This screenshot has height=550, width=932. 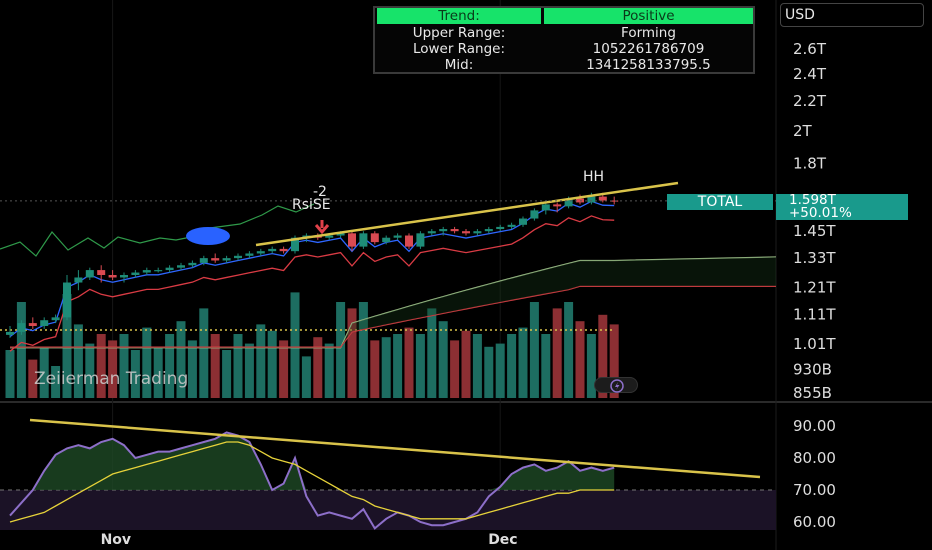 I want to click on upper-range-label: Upper Range:, so click(x=459, y=33).